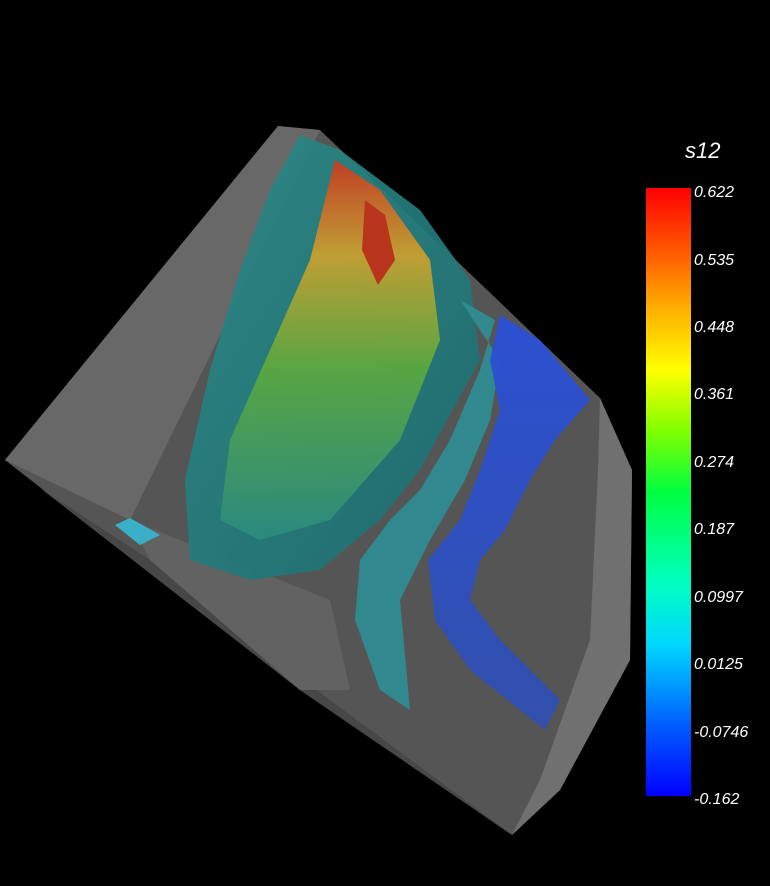 The width and height of the screenshot is (770, 886). Describe the element at coordinates (714, 192) in the screenshot. I see `colorbar-tick: 0.622` at that location.